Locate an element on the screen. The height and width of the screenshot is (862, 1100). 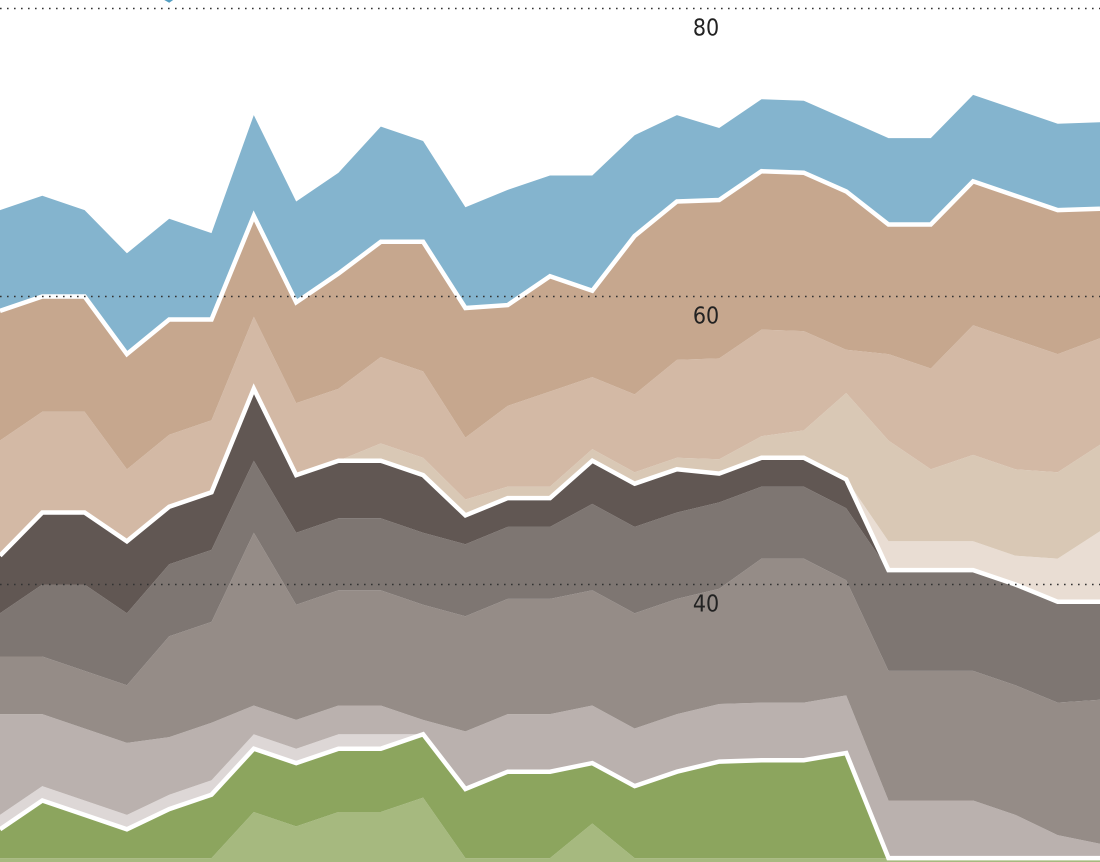
y-tick-labels: 40 60 80 is located at coordinates (706, 317).